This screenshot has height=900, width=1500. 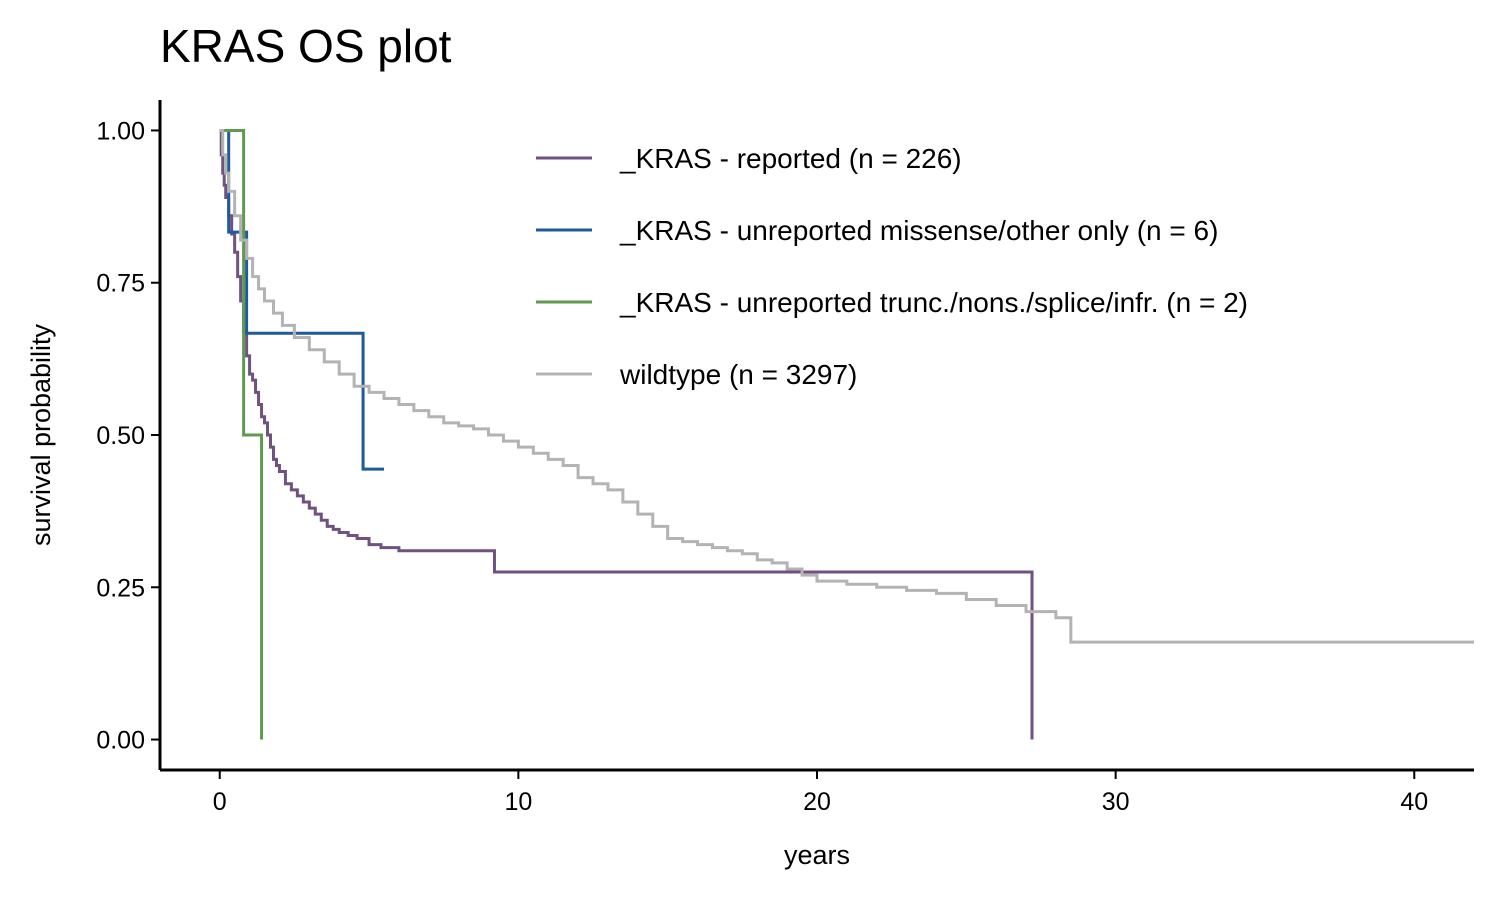 I want to click on legend-label-1: _KRAS - reported (n = 226), so click(x=790, y=158).